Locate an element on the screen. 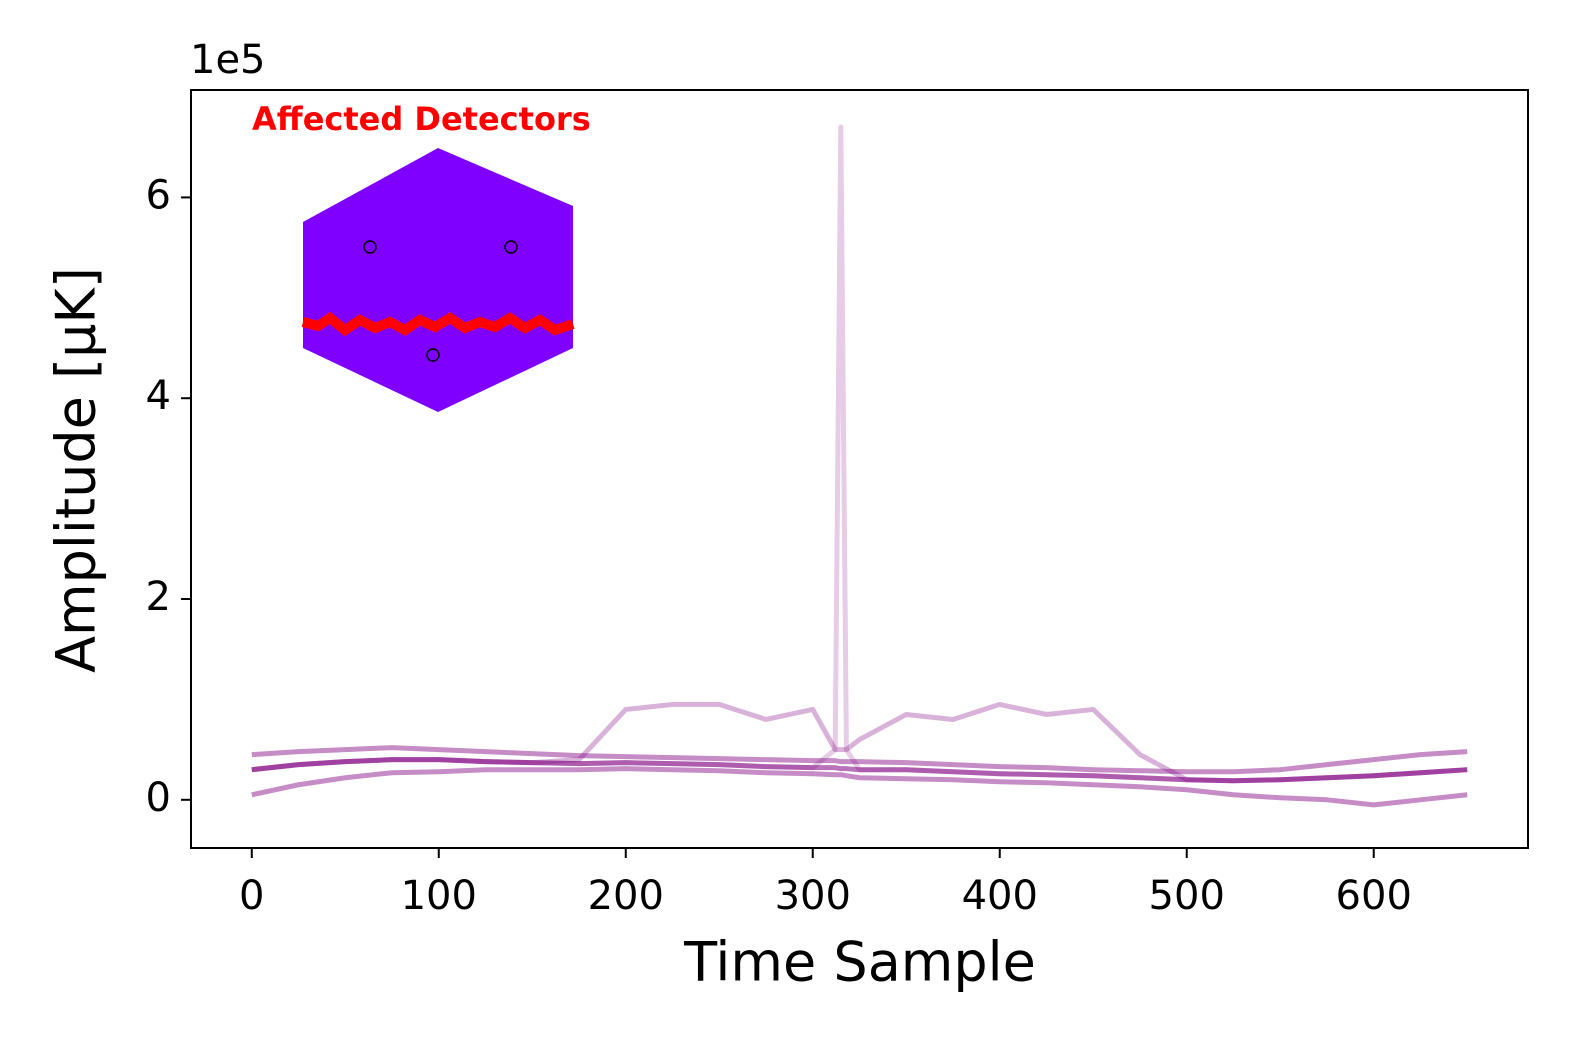 The image size is (1578, 1056). y-axis-label: Amplitude [μK] is located at coordinates (76, 470).